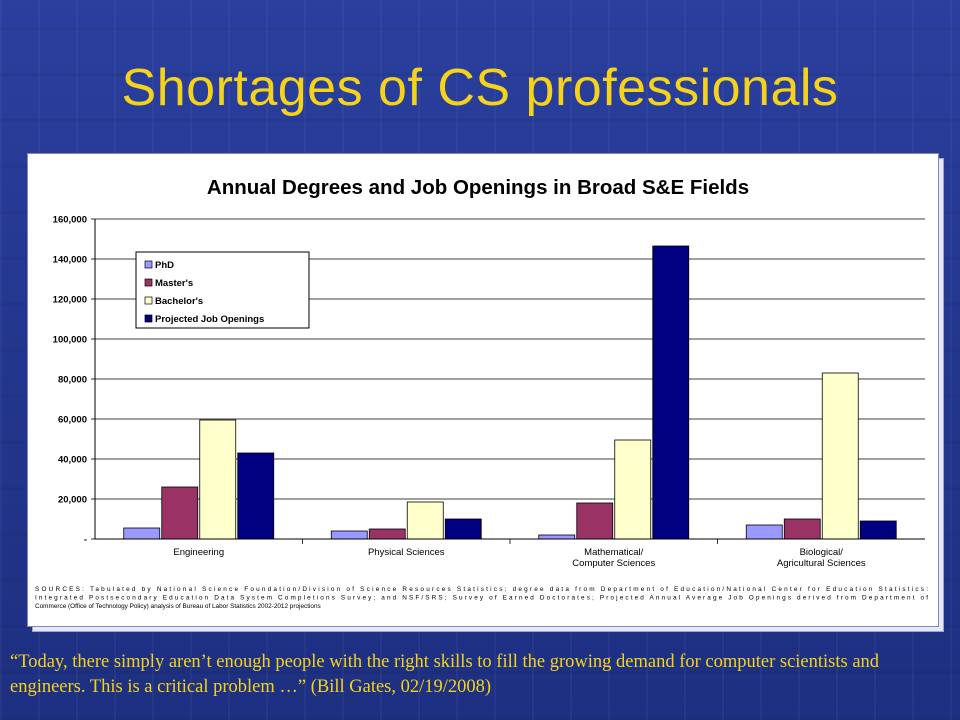 Image resolution: width=960 pixels, height=720 pixels. I want to click on y-tick-label: 140,000, so click(70, 260).